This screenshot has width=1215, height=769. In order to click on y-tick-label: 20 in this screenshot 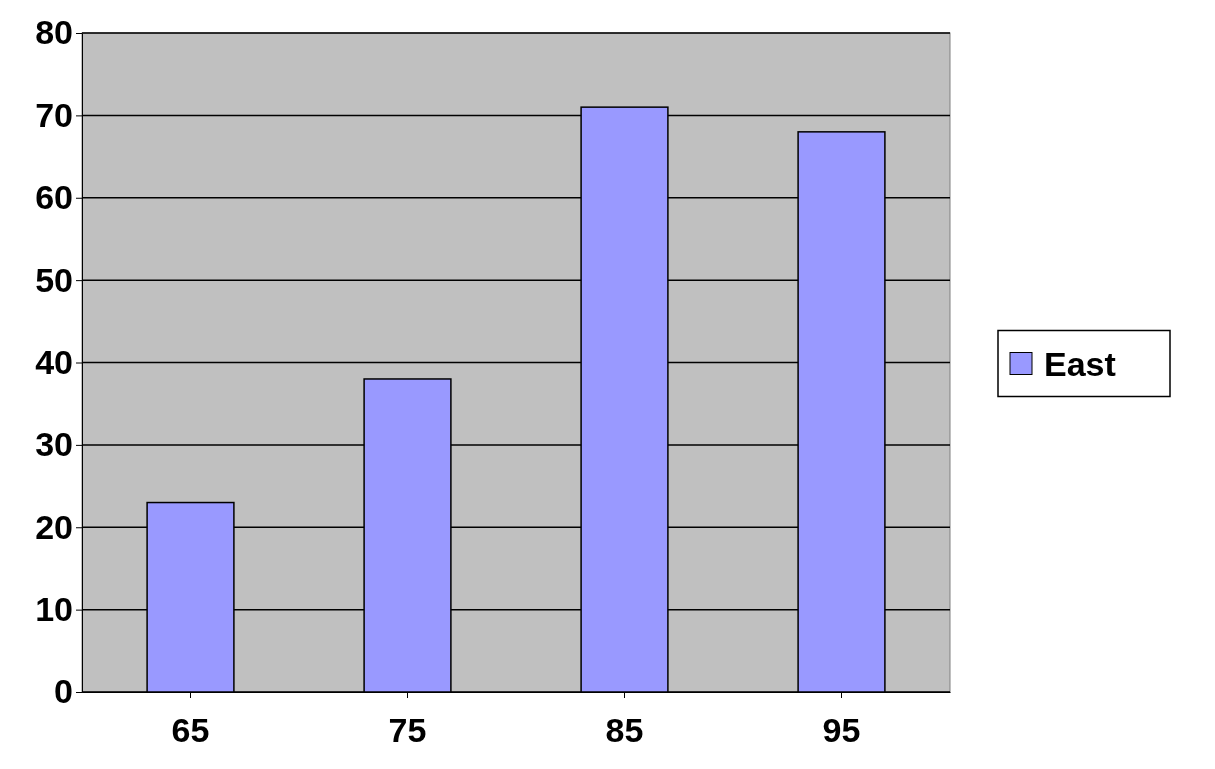, I will do `click(54, 526)`.